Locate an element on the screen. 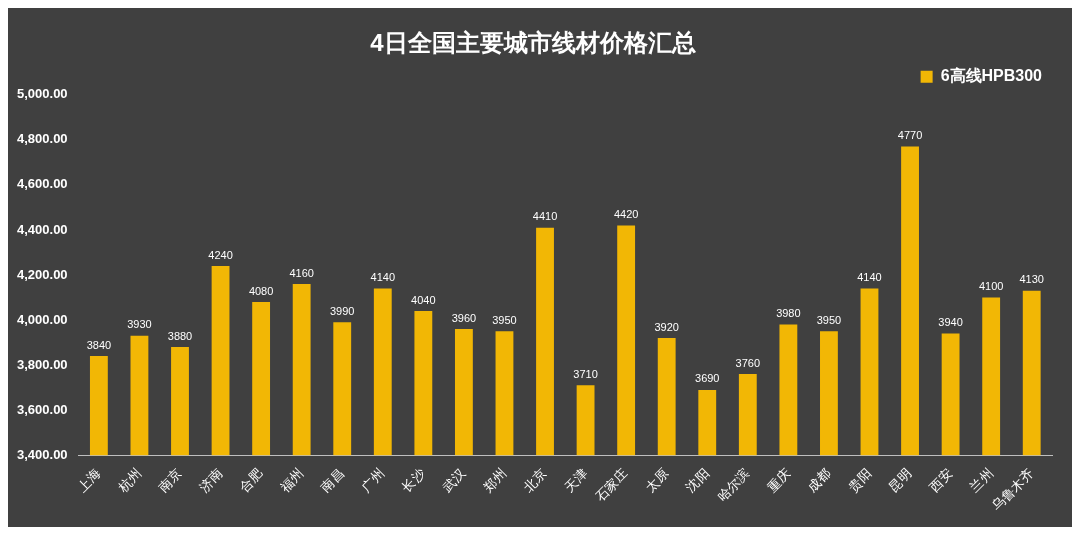 Image resolution: width=1080 pixels, height=535 pixels. x-tick-label: 石家庄 is located at coordinates (611, 484).